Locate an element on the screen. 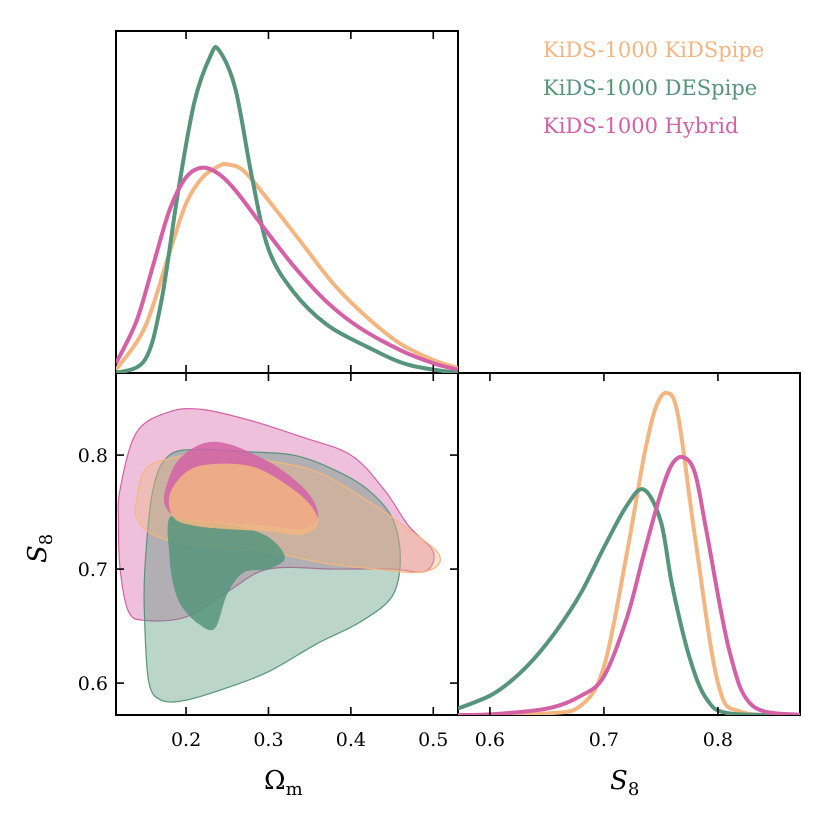 The width and height of the screenshot is (830, 830). x-axis-label-s8: S8 is located at coordinates (624, 783).